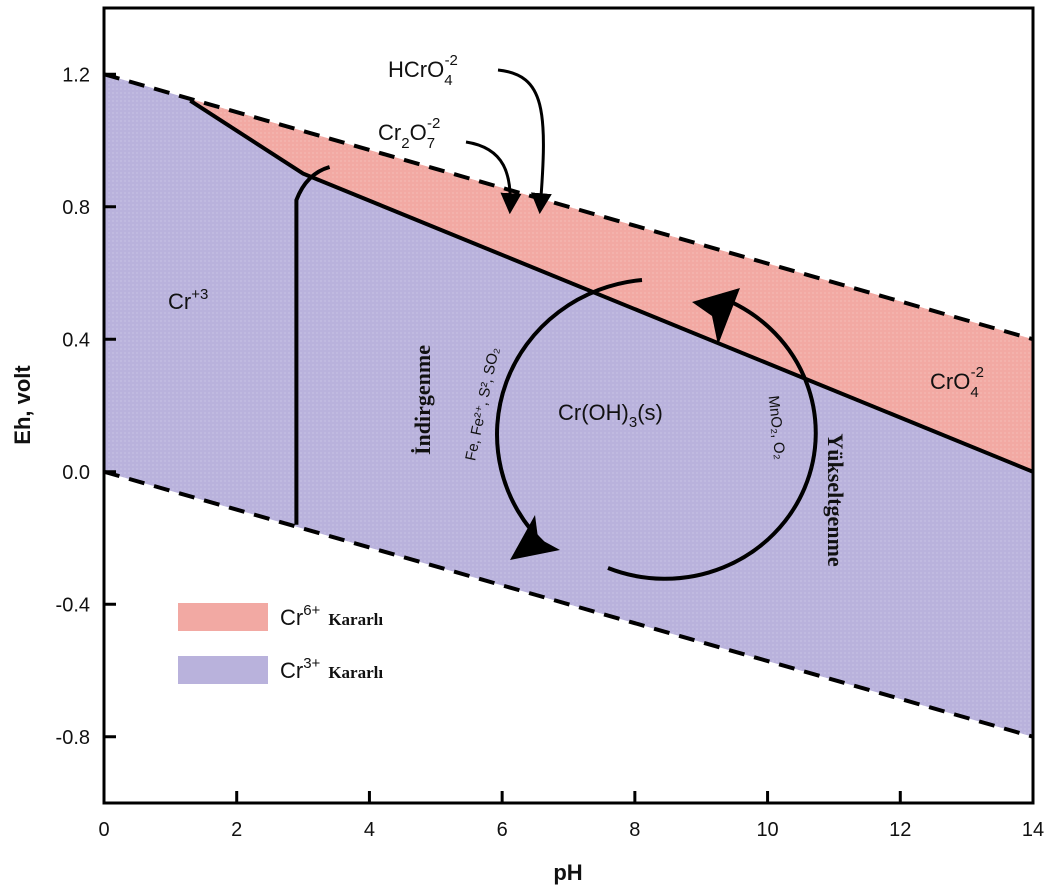  Describe the element at coordinates (716, 316) in the screenshot. I see `oxidation-arrowhead-icon` at that location.